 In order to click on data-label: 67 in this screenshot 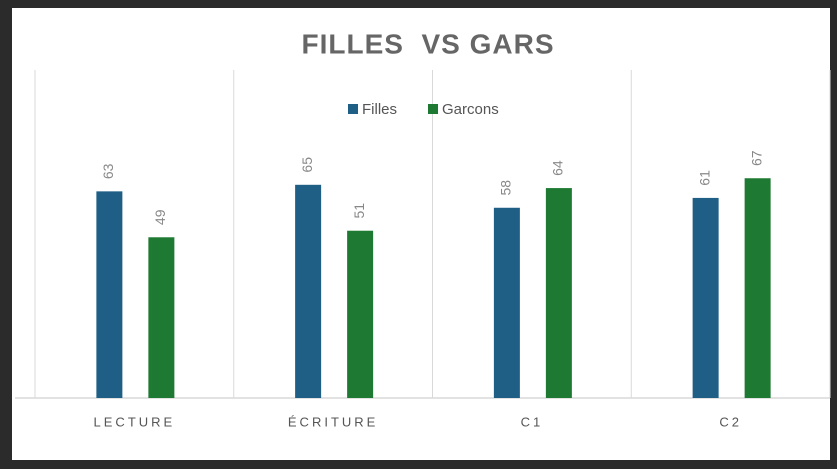, I will do `click(756, 158)`.